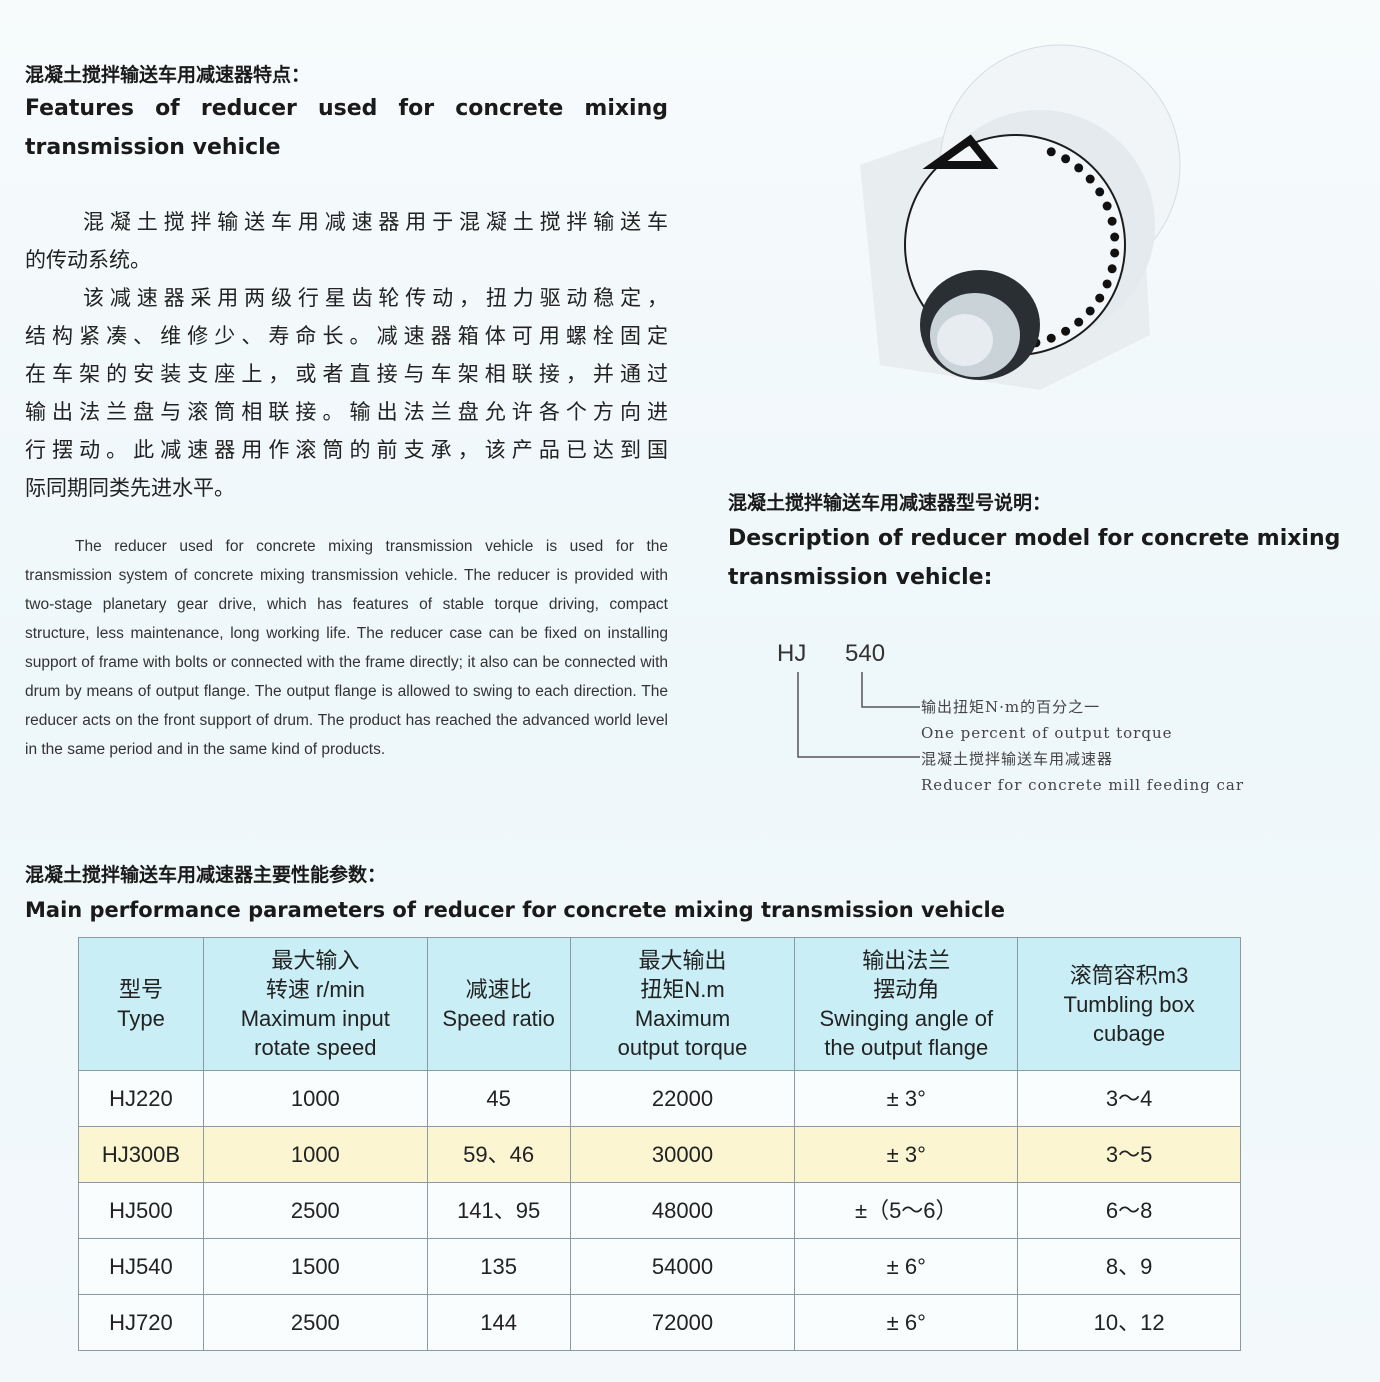 This screenshot has width=1380, height=1382. Describe the element at coordinates (346, 336) in the screenshot. I see `cn-line: 结构紧凑、维修少、寿命长。减速器箱体可用螺栓固定` at that location.